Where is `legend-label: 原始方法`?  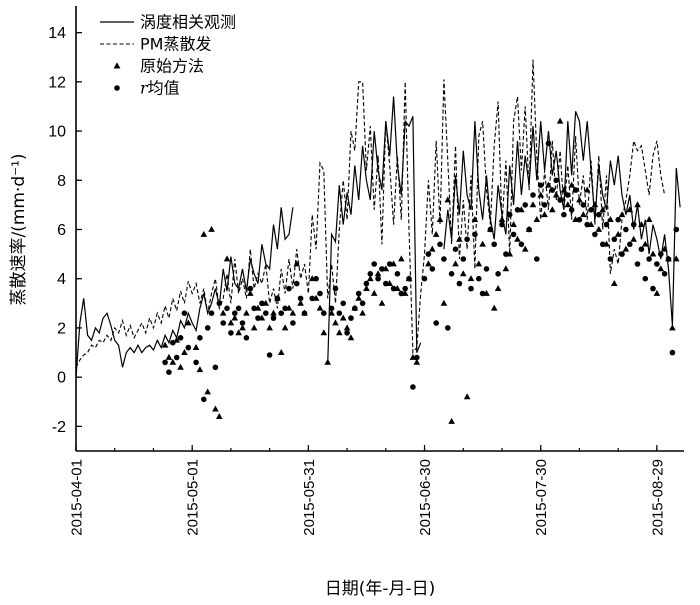
legend-label: 原始方法 is located at coordinates (172, 66).